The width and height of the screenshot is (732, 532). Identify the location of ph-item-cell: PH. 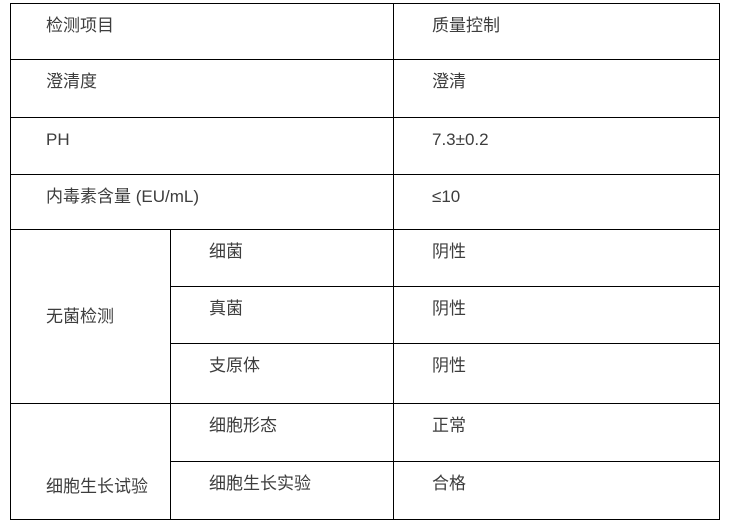
(202, 146).